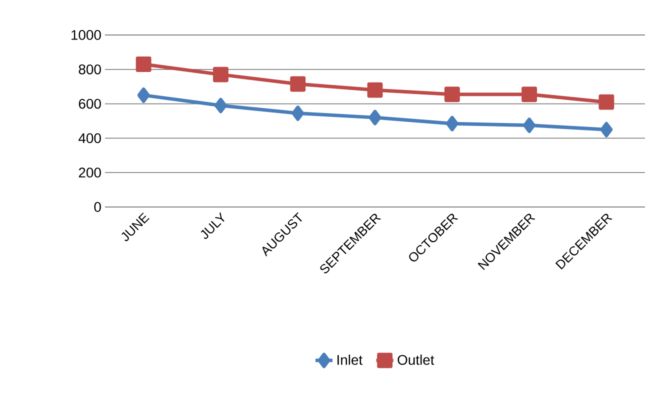  Describe the element at coordinates (89, 138) in the screenshot. I see `y-tick-label: 400` at that location.